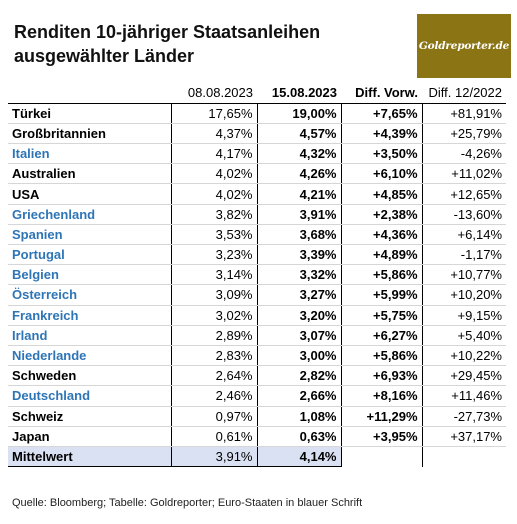  What do you see at coordinates (214, 113) in the screenshot?
I see `yield-prev-cell: 17,65%` at bounding box center [214, 113].